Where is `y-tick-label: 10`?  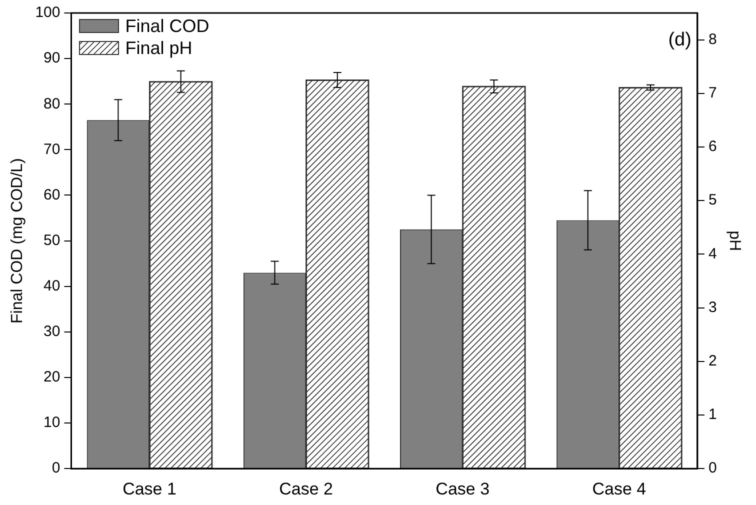
y-tick-label: 10 is located at coordinates (52, 423).